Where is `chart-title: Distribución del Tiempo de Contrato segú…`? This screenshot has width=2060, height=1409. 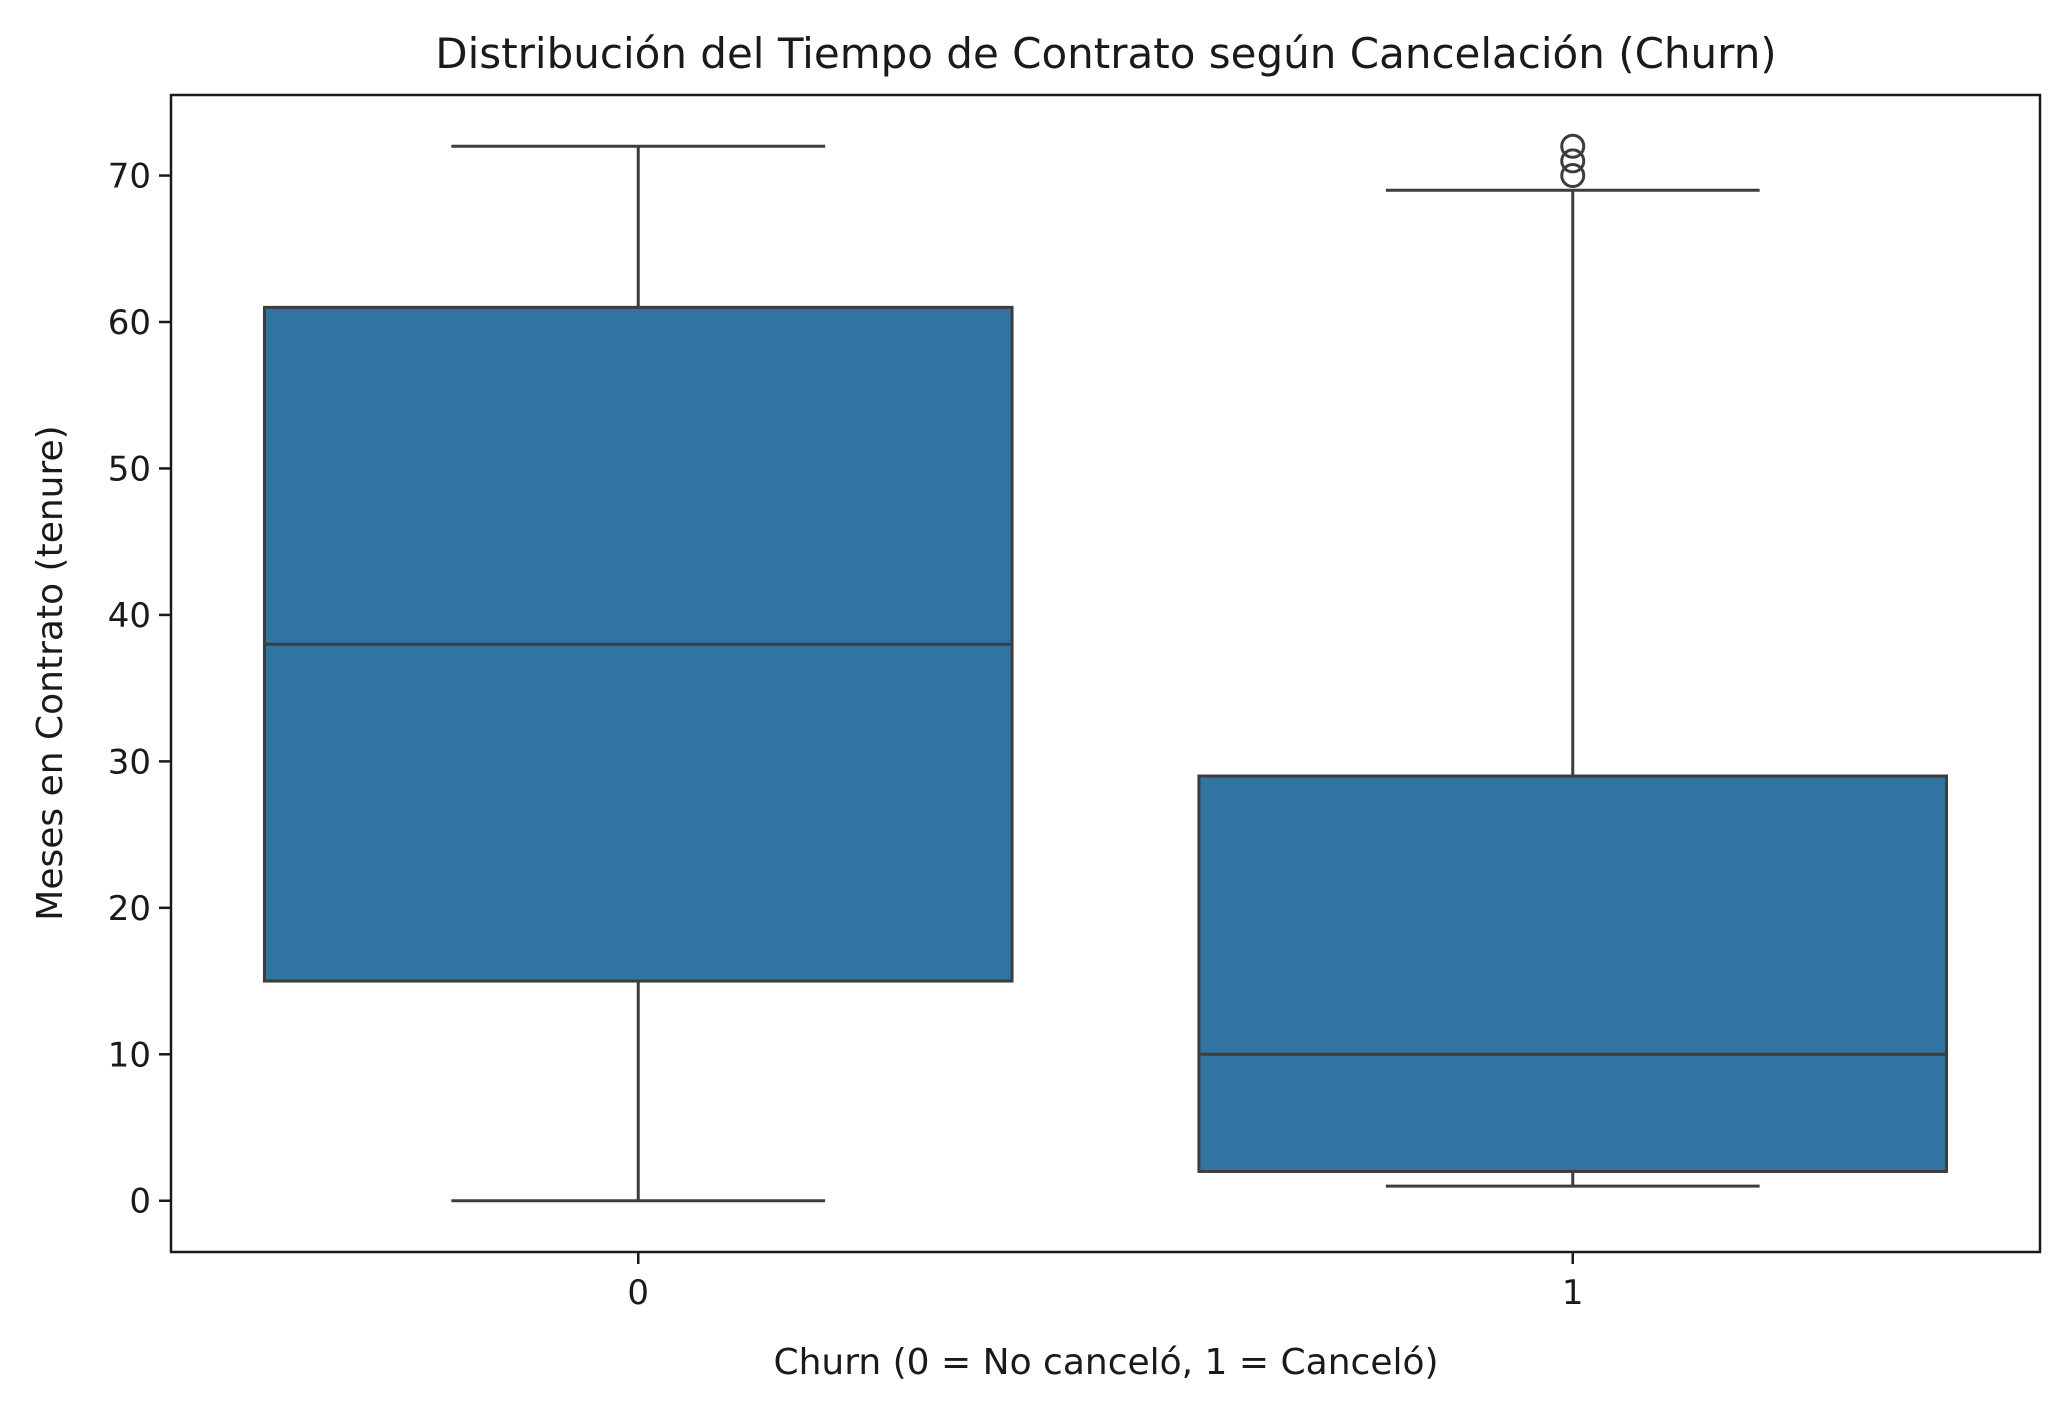
chart-title: Distribución del Tiempo de Contrato segú… is located at coordinates (1105, 53).